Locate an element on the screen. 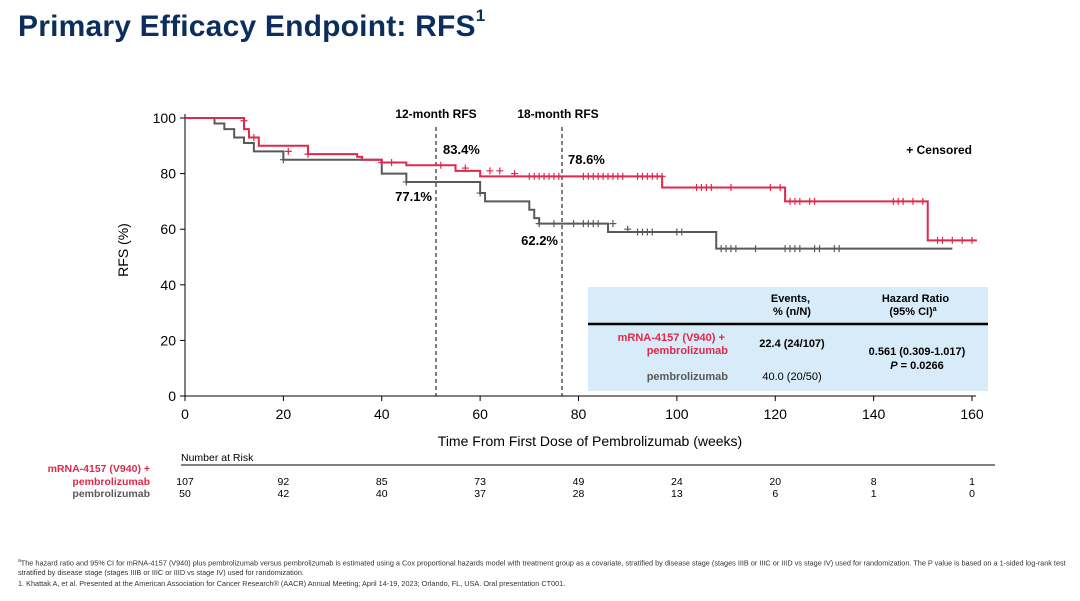 The image size is (1080, 601). p-value-symbol: P is located at coordinates (894, 366).